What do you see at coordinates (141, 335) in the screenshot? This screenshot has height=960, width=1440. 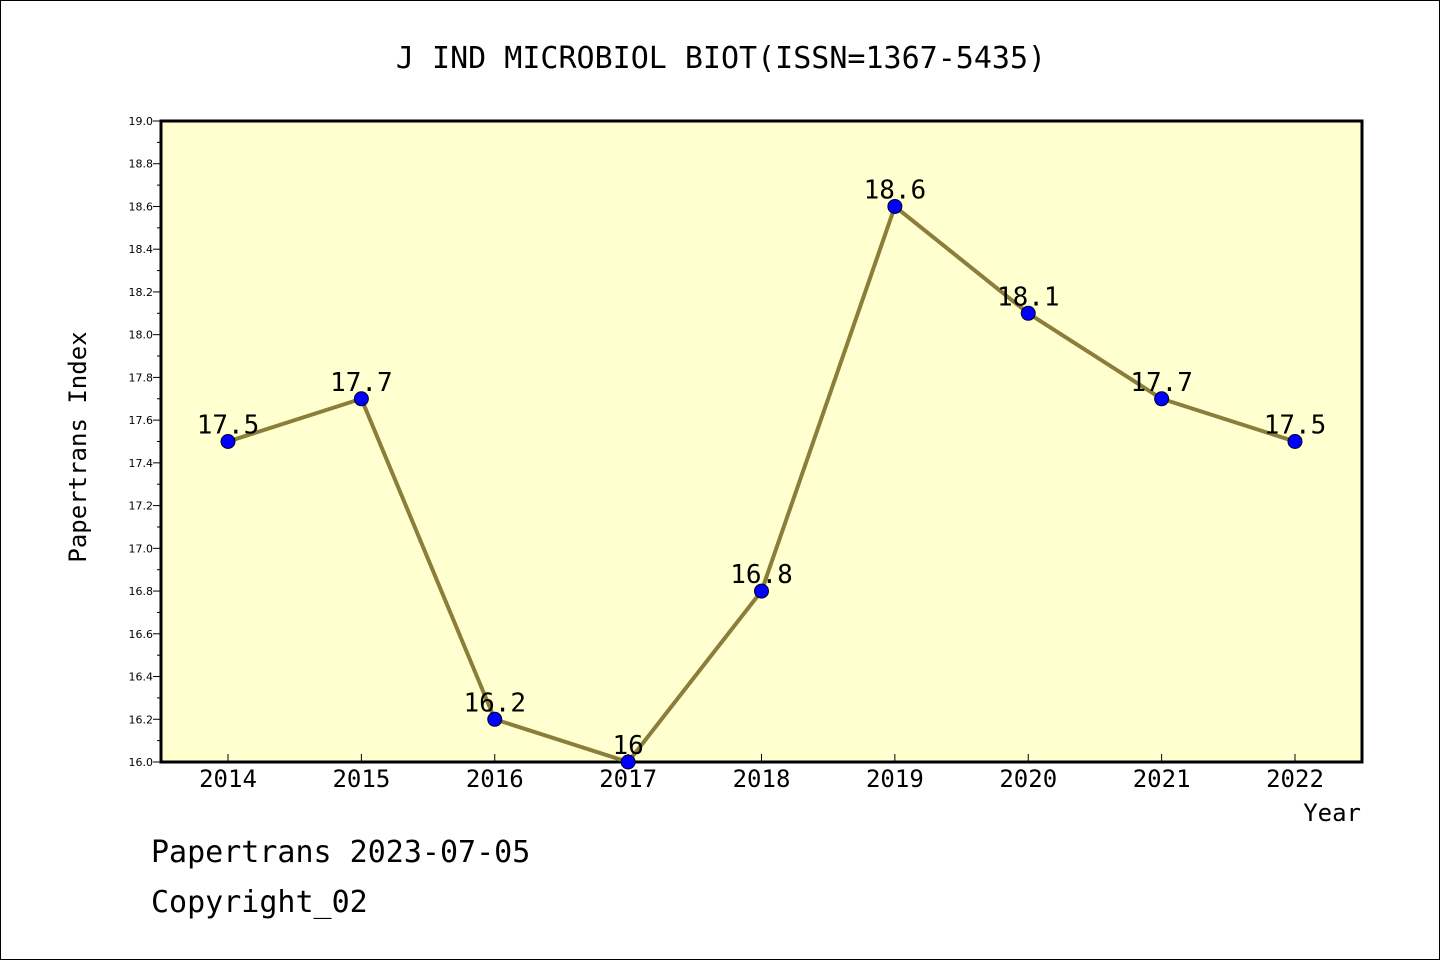 I see `y-tick-label: 18.0` at bounding box center [141, 335].